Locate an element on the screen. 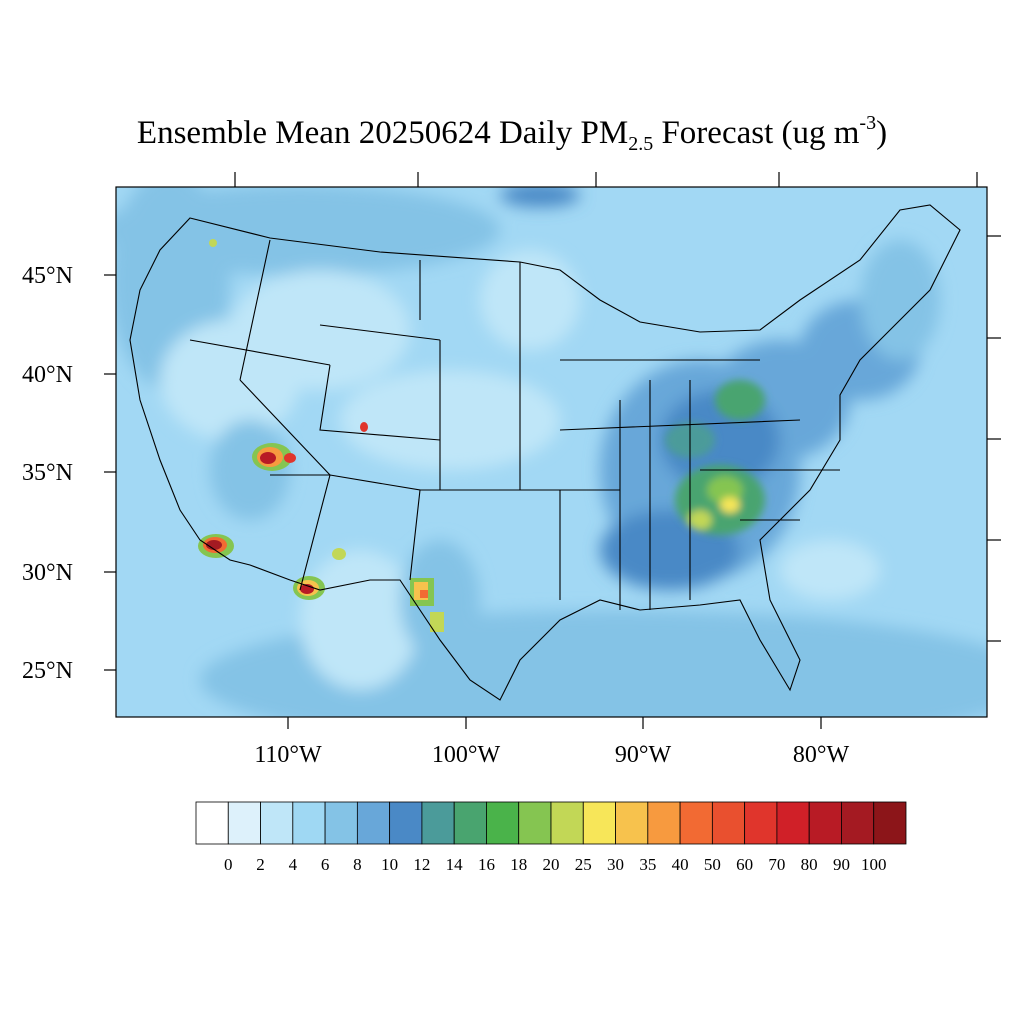  colorbar-label: 8 is located at coordinates (357, 864).